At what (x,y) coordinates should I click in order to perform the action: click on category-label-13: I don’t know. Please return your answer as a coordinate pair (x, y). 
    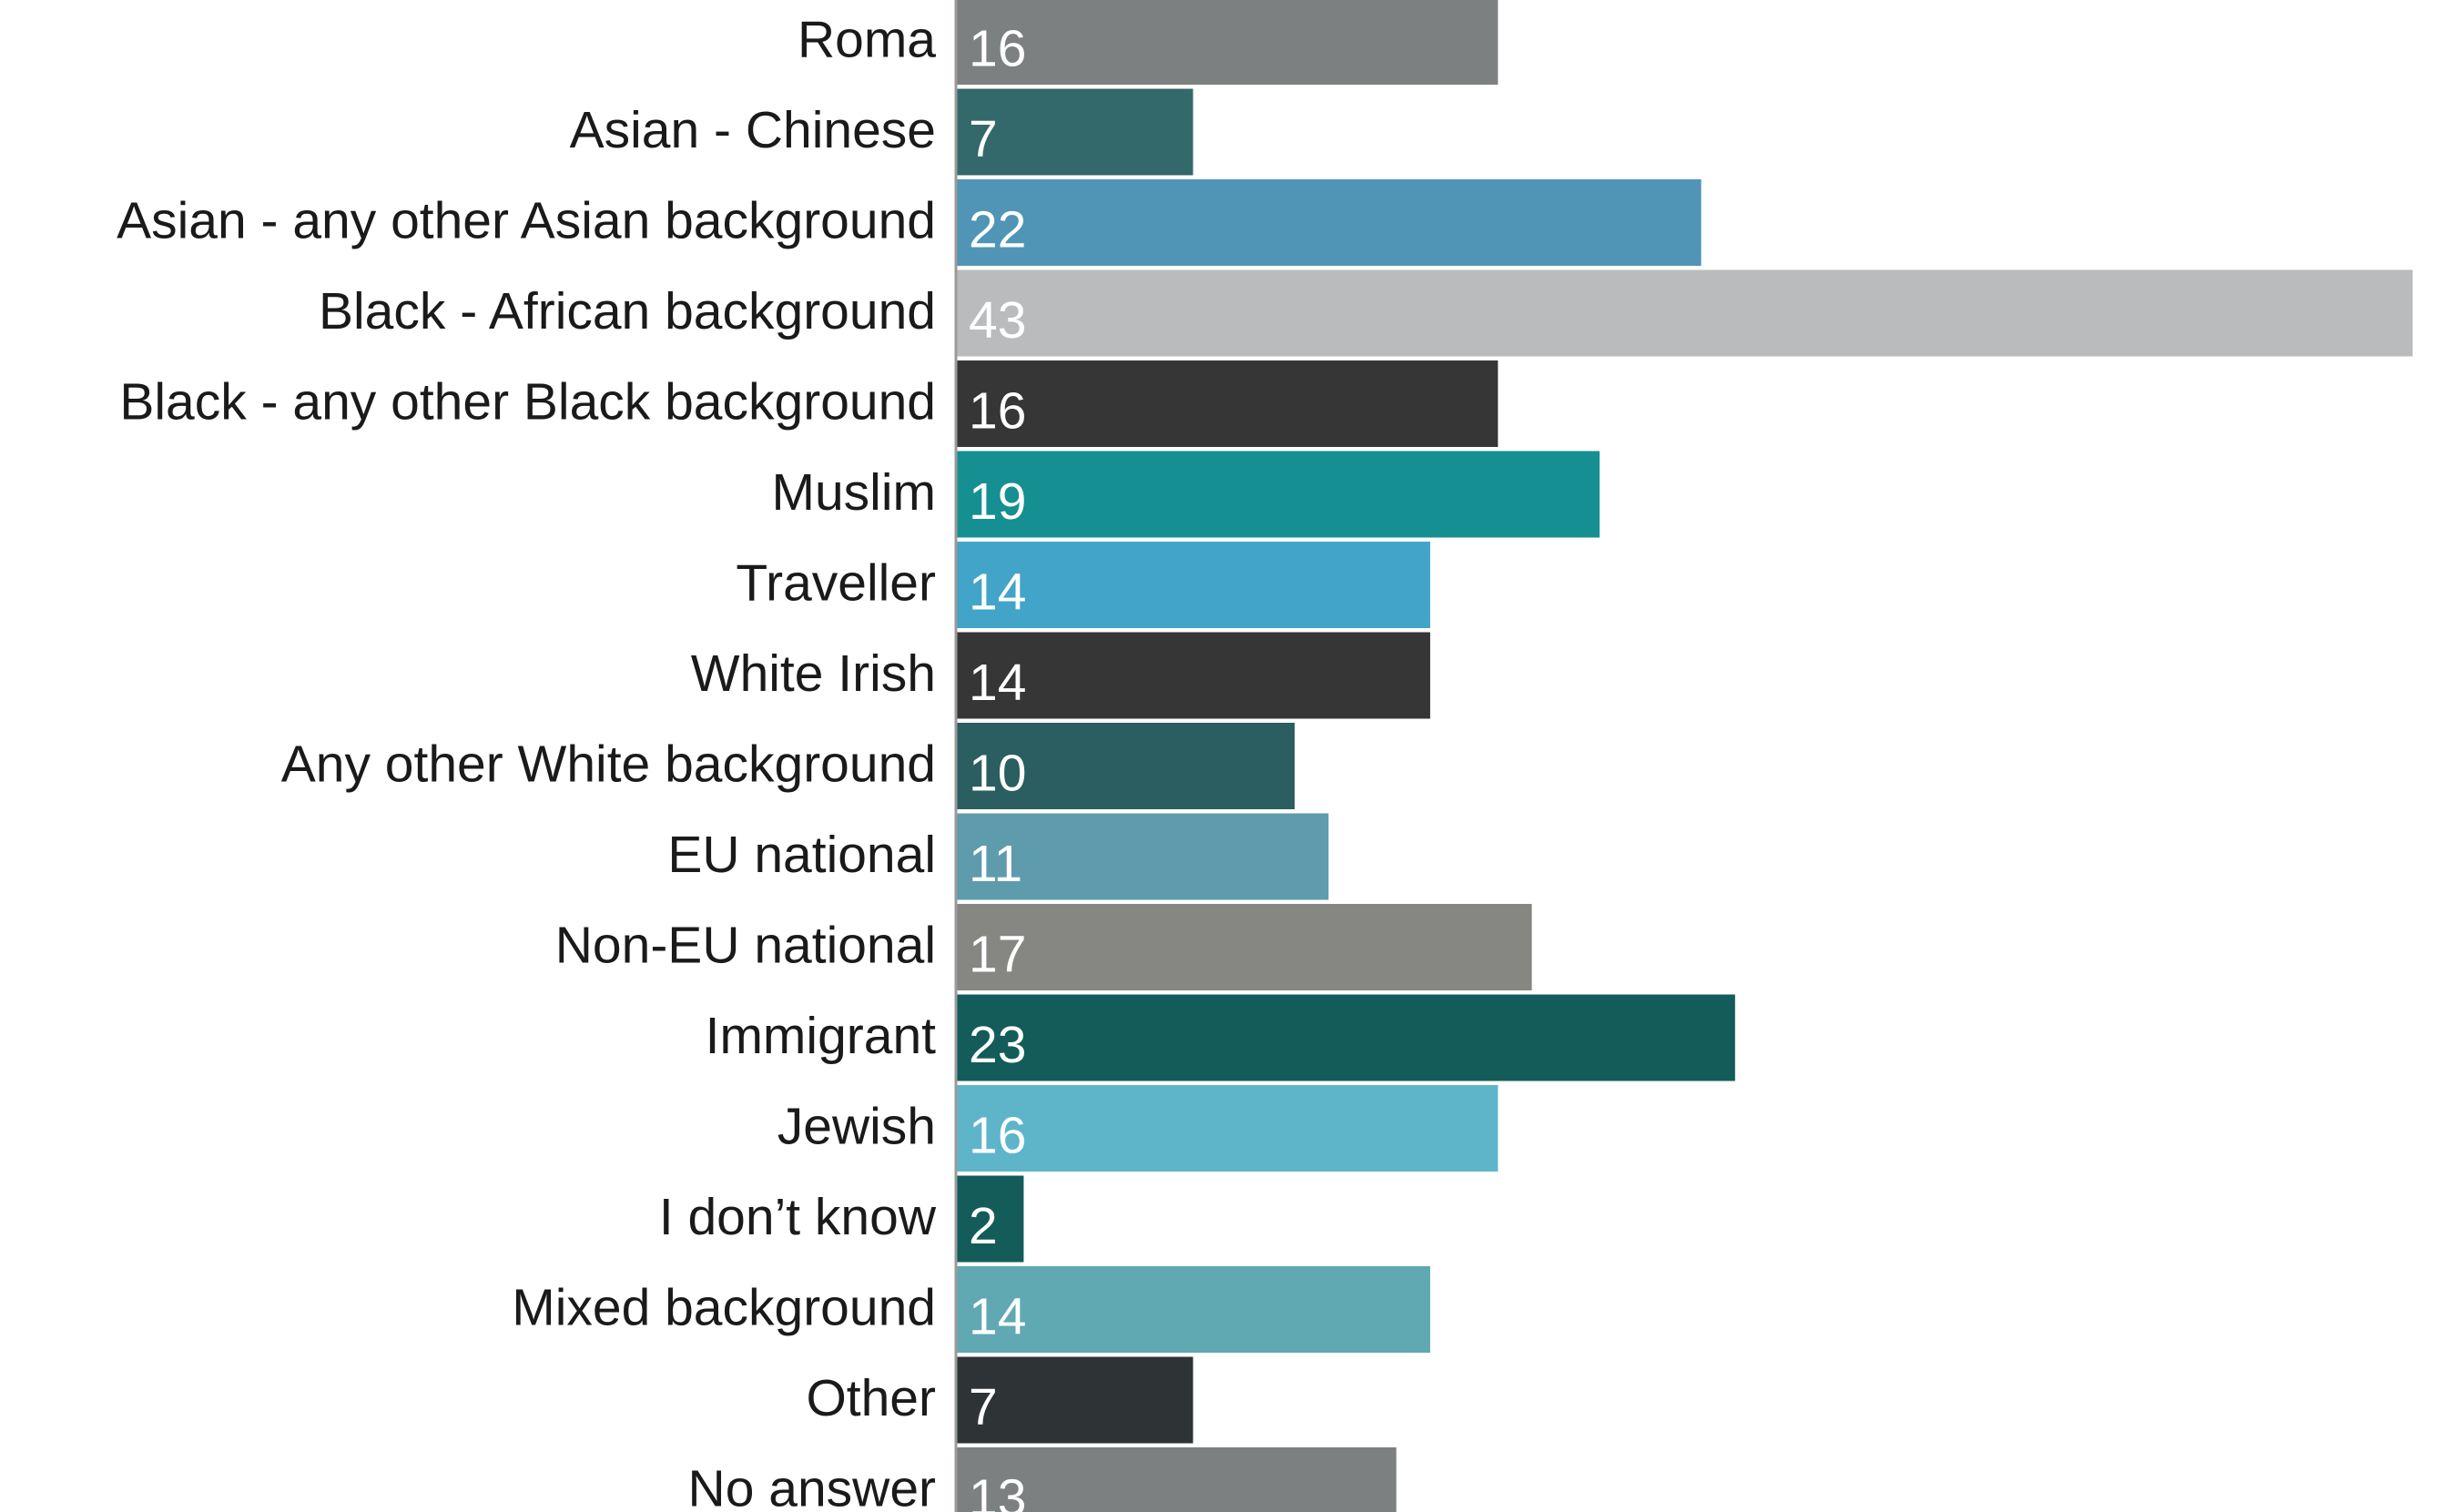
    Looking at the image, I should click on (798, 1217).